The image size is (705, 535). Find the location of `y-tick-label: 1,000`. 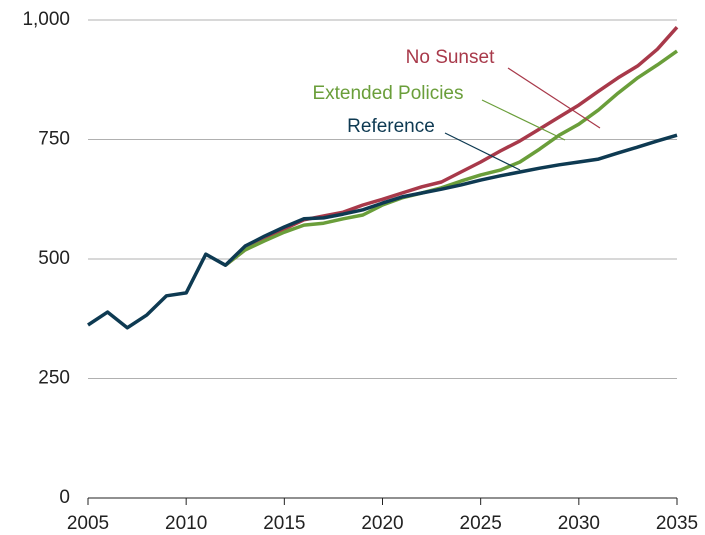

y-tick-label: 1,000 is located at coordinates (46, 19).